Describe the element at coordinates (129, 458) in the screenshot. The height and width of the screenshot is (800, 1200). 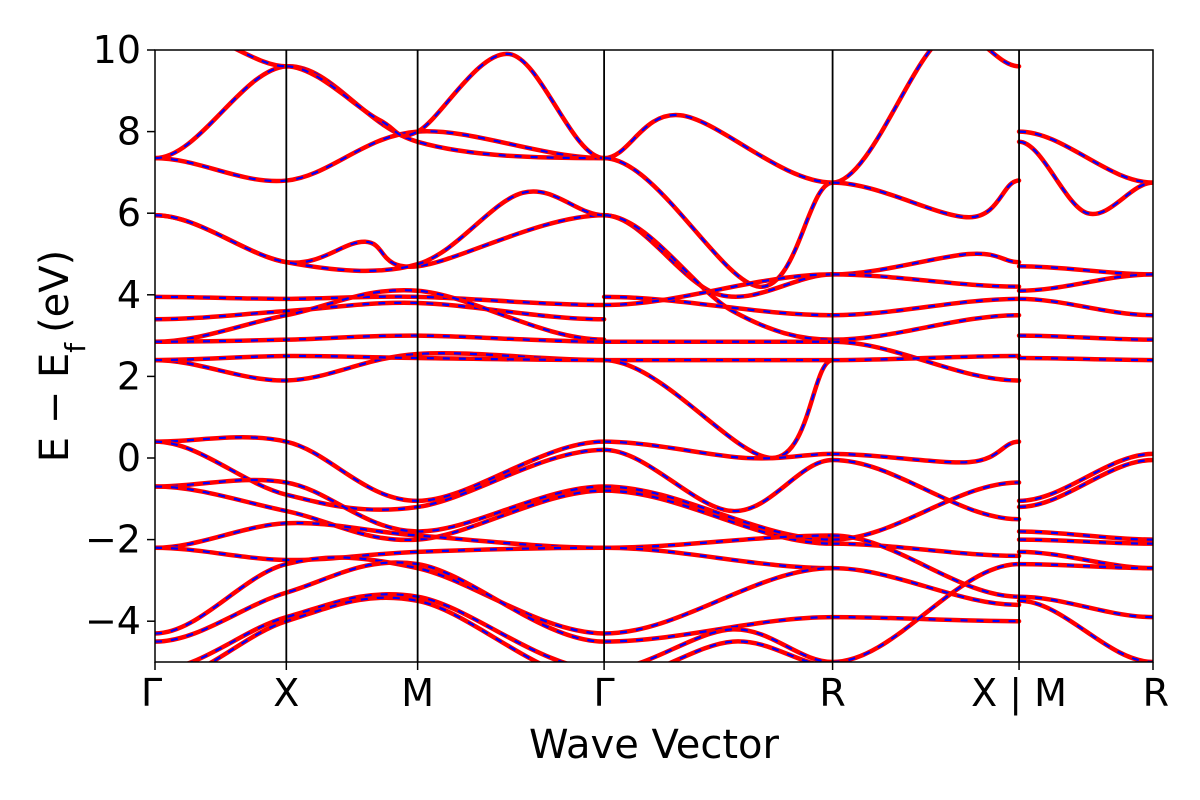
I see `y-tick-label-2: 0` at that location.